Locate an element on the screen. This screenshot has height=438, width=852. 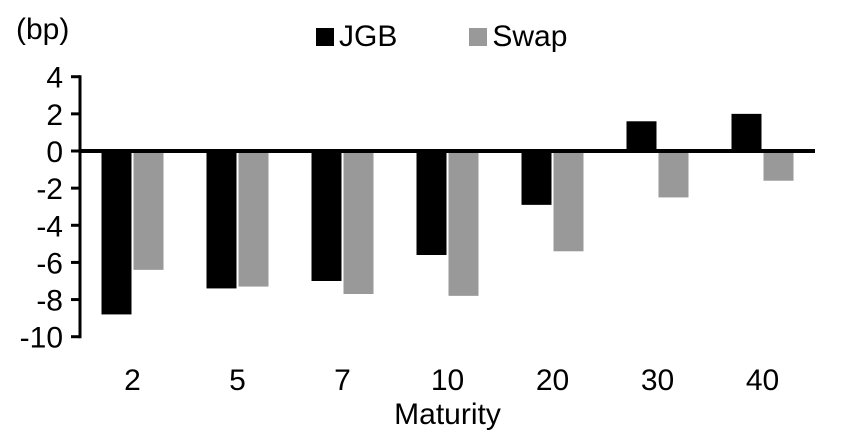
x-tick-label-30: 30 is located at coordinates (657, 380).